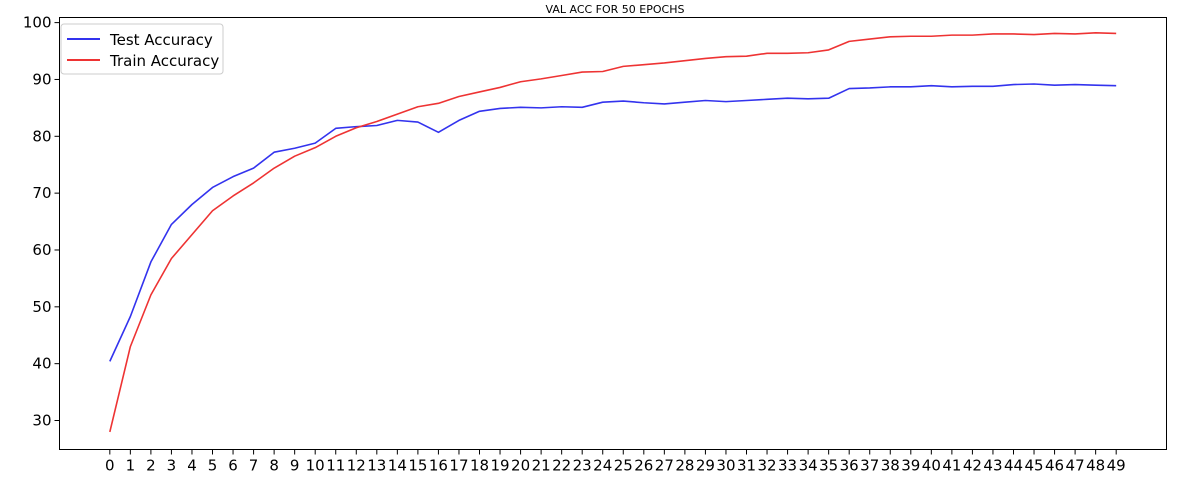 The height and width of the screenshot is (486, 1179). I want to click on x-tick-label: 32, so click(766, 466).